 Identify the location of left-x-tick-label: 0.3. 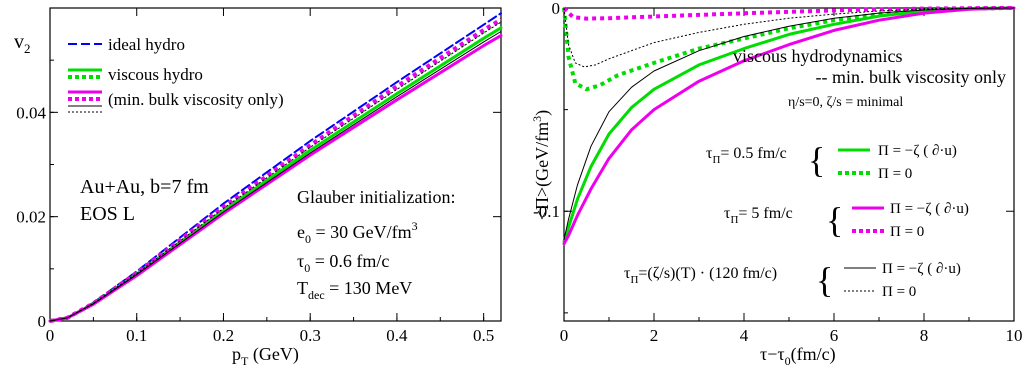
(310, 335).